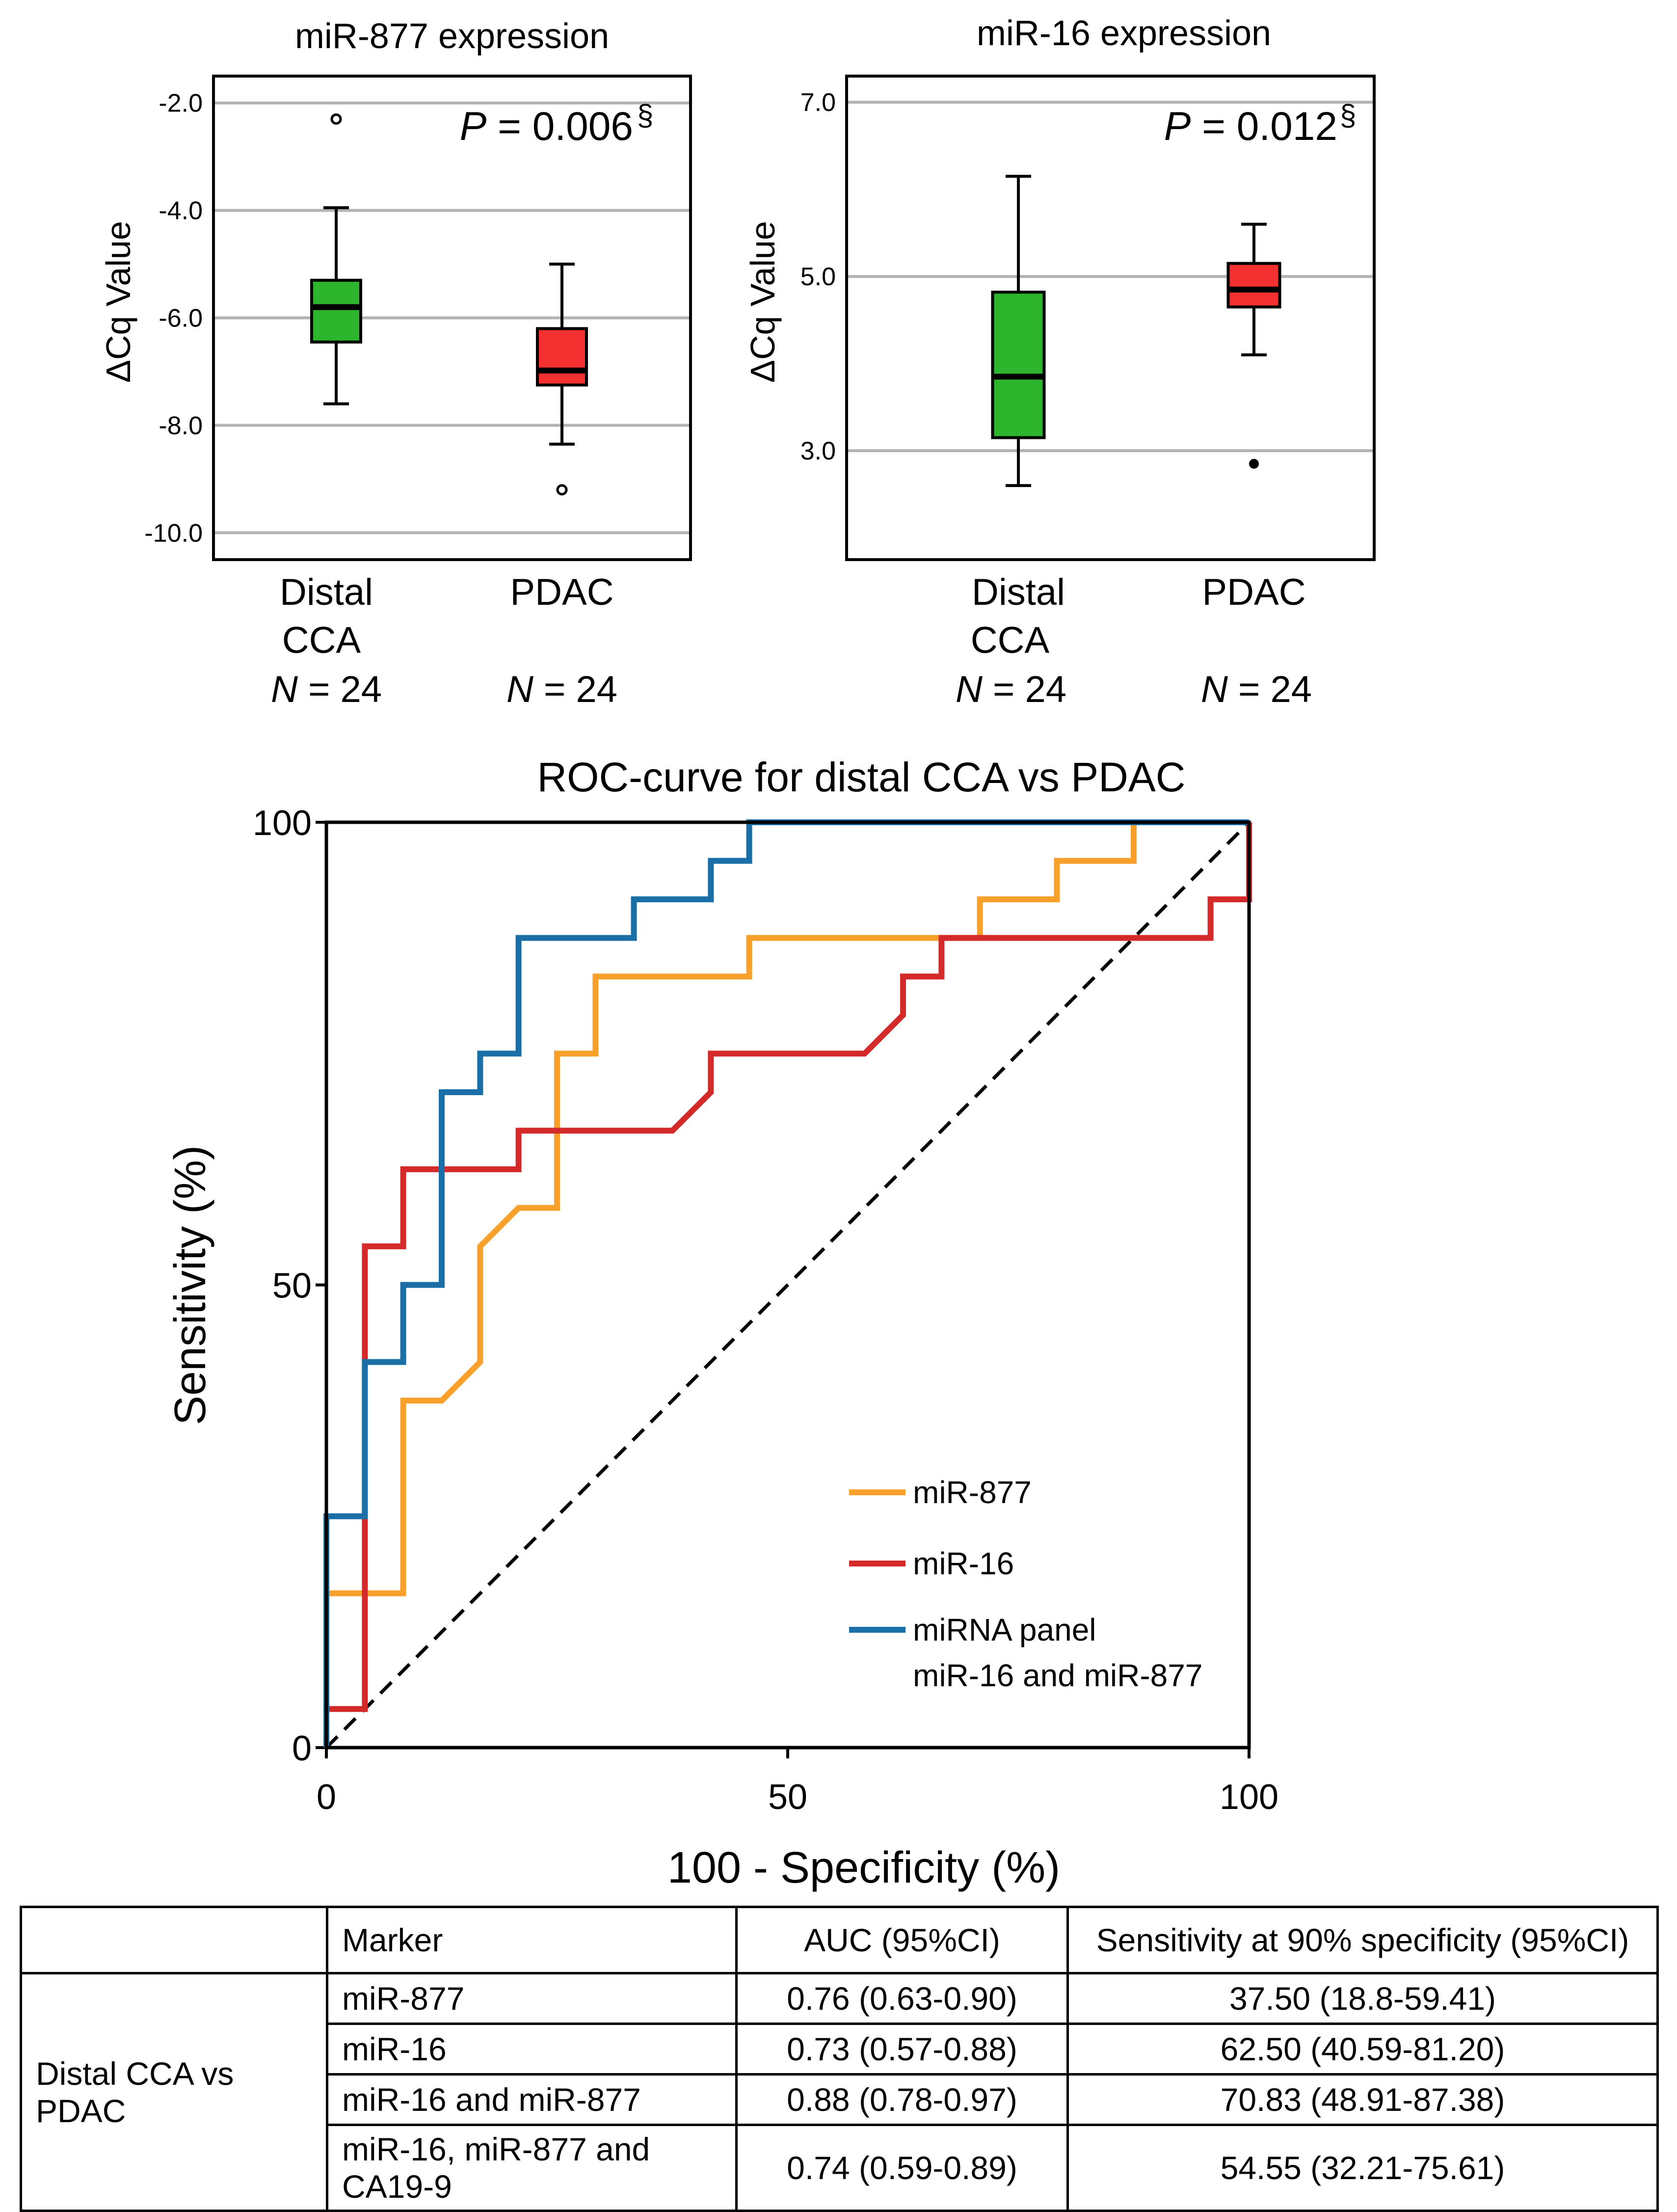 Image resolution: width=1677 pixels, height=2212 pixels. Describe the element at coordinates (1363, 1999) in the screenshot. I see `table-cell-sensitivity: 37.50 (18.8-59.41)` at that location.